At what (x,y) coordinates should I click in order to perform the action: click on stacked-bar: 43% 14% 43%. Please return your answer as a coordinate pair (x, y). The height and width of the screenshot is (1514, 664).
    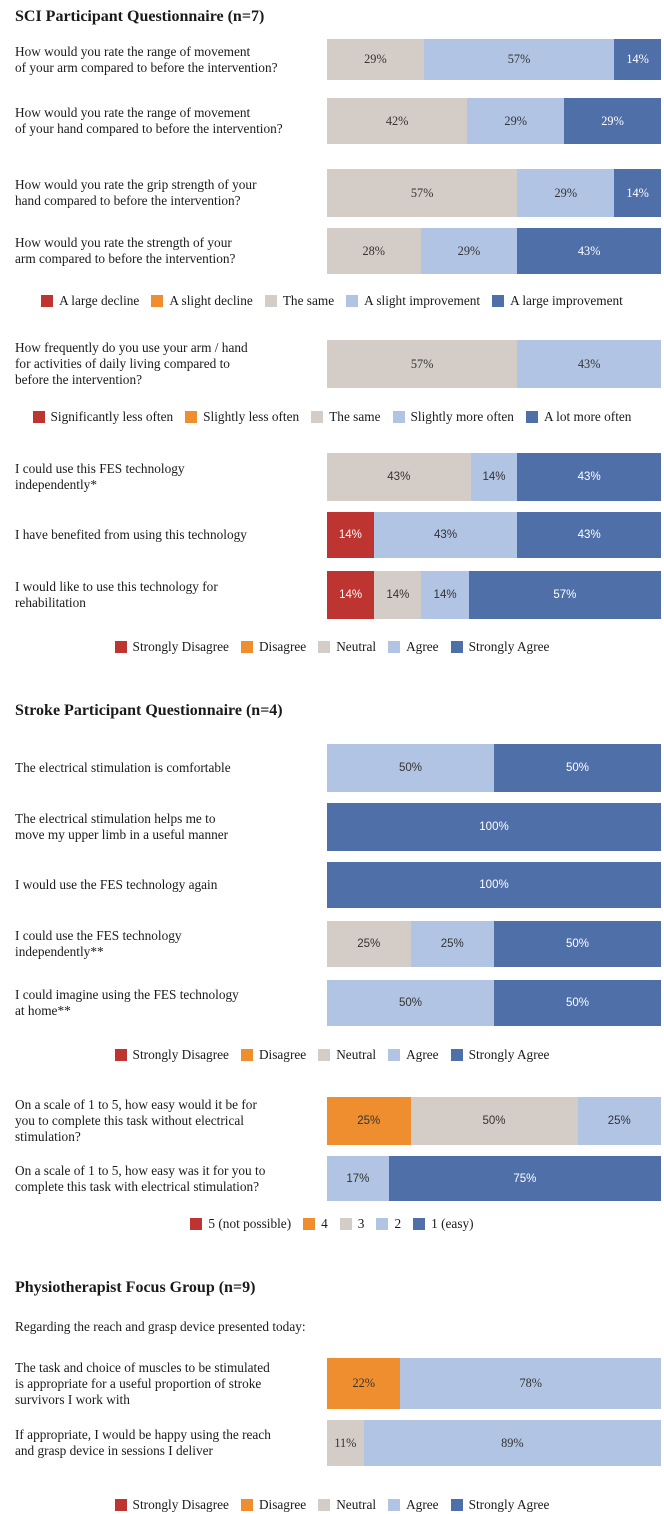
    Looking at the image, I should click on (494, 477).